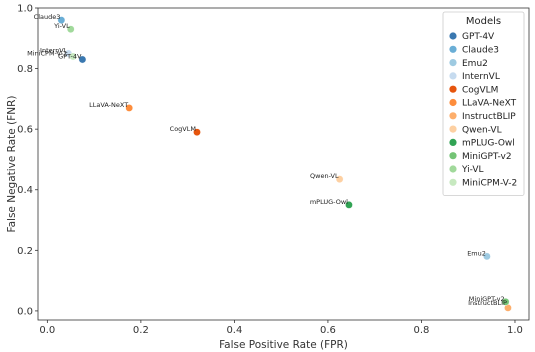  Describe the element at coordinates (349, 205) in the screenshot. I see `data-point-mplug-owl` at that location.